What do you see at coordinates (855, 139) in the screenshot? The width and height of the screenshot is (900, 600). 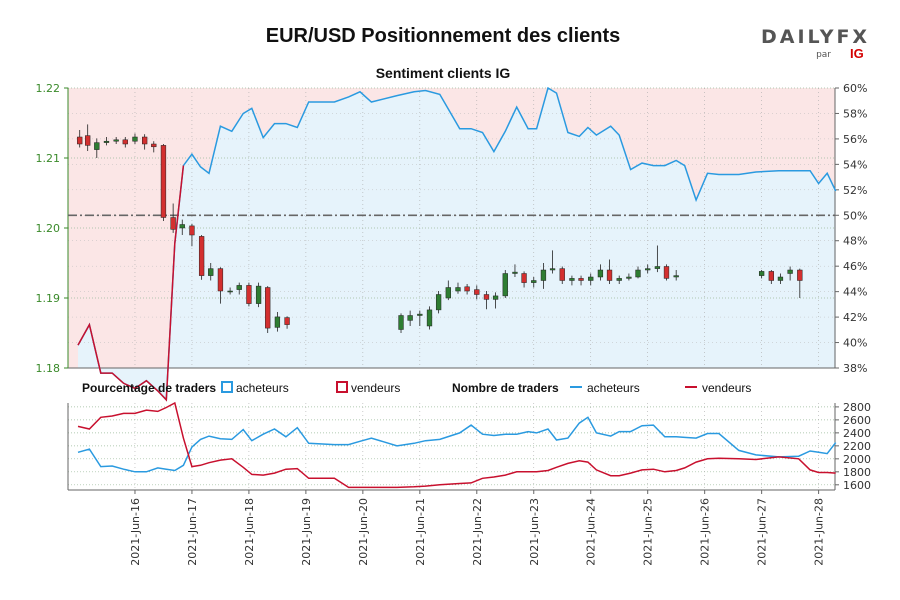 I see `tick-label-right: 56%` at bounding box center [855, 139].